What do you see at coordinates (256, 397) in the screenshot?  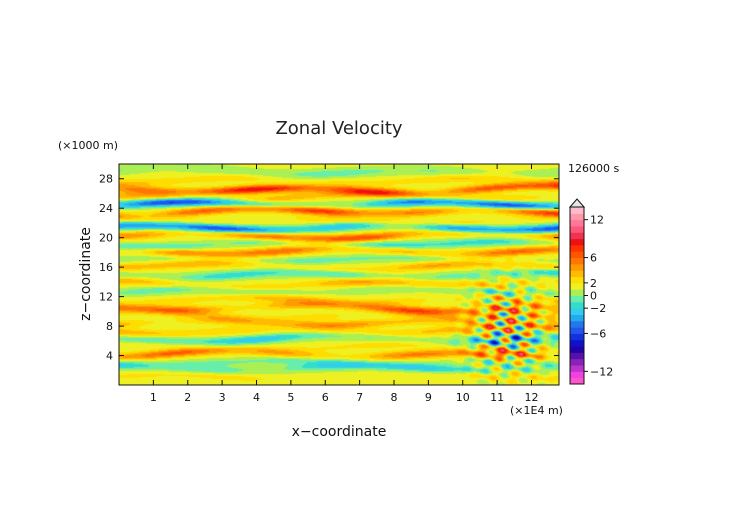 I see `x-tick-label: 4` at bounding box center [256, 397].